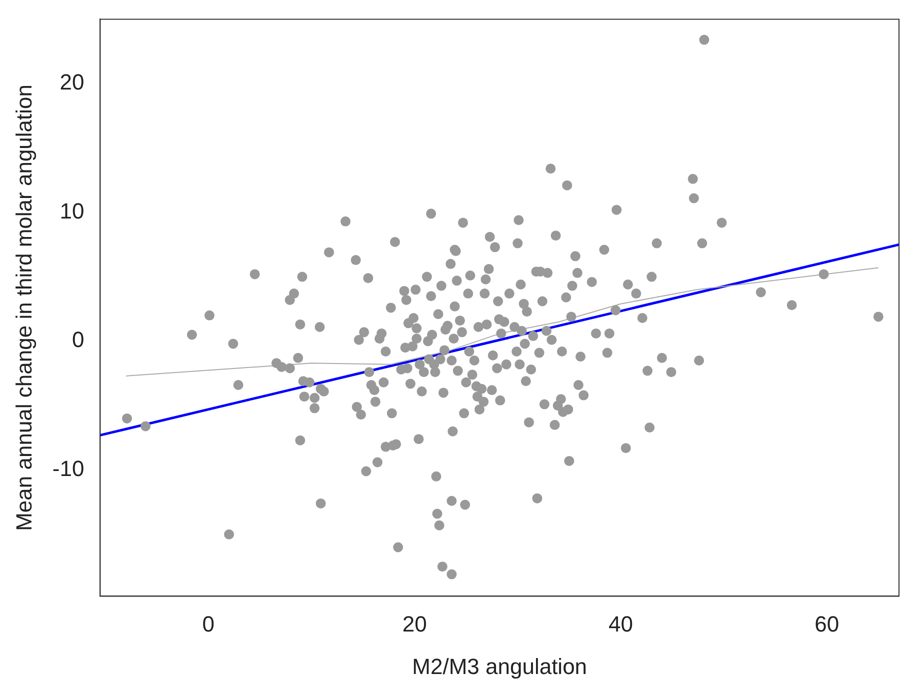 The height and width of the screenshot is (693, 904). I want to click on y-tick-label: 20, so click(72, 82).